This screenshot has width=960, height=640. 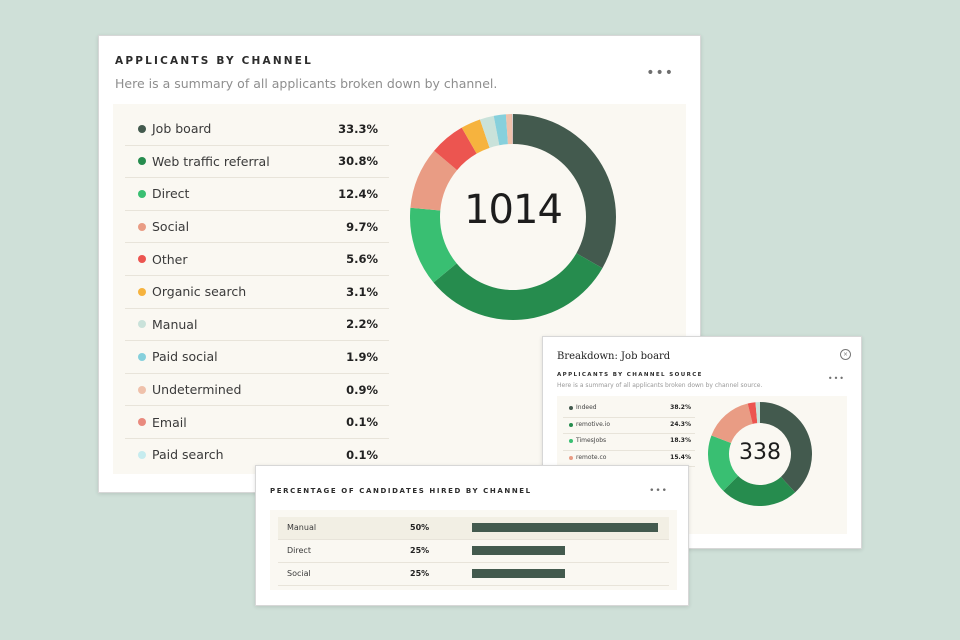 I want to click on channel-value: 9.7%, so click(x=362, y=226).